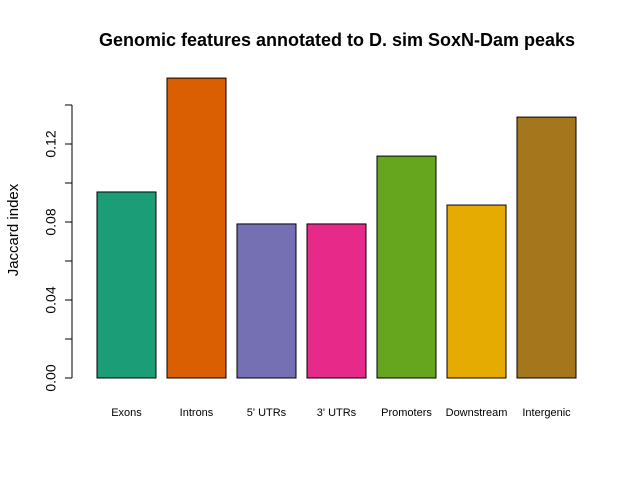  I want to click on y-axis-label: Jaccard index, so click(13, 229).